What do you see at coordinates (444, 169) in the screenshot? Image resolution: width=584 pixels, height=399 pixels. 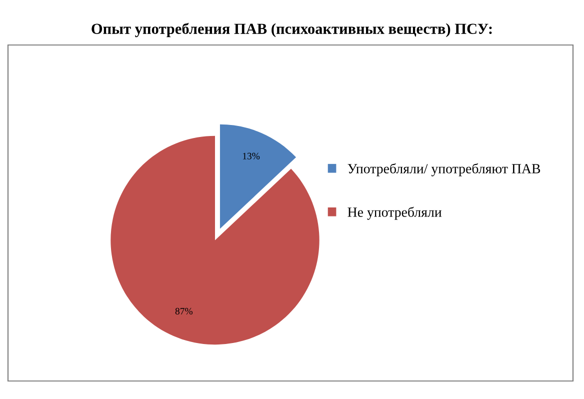 I see `legend-label: Употребляли/ употребляют ПАВ` at bounding box center [444, 169].